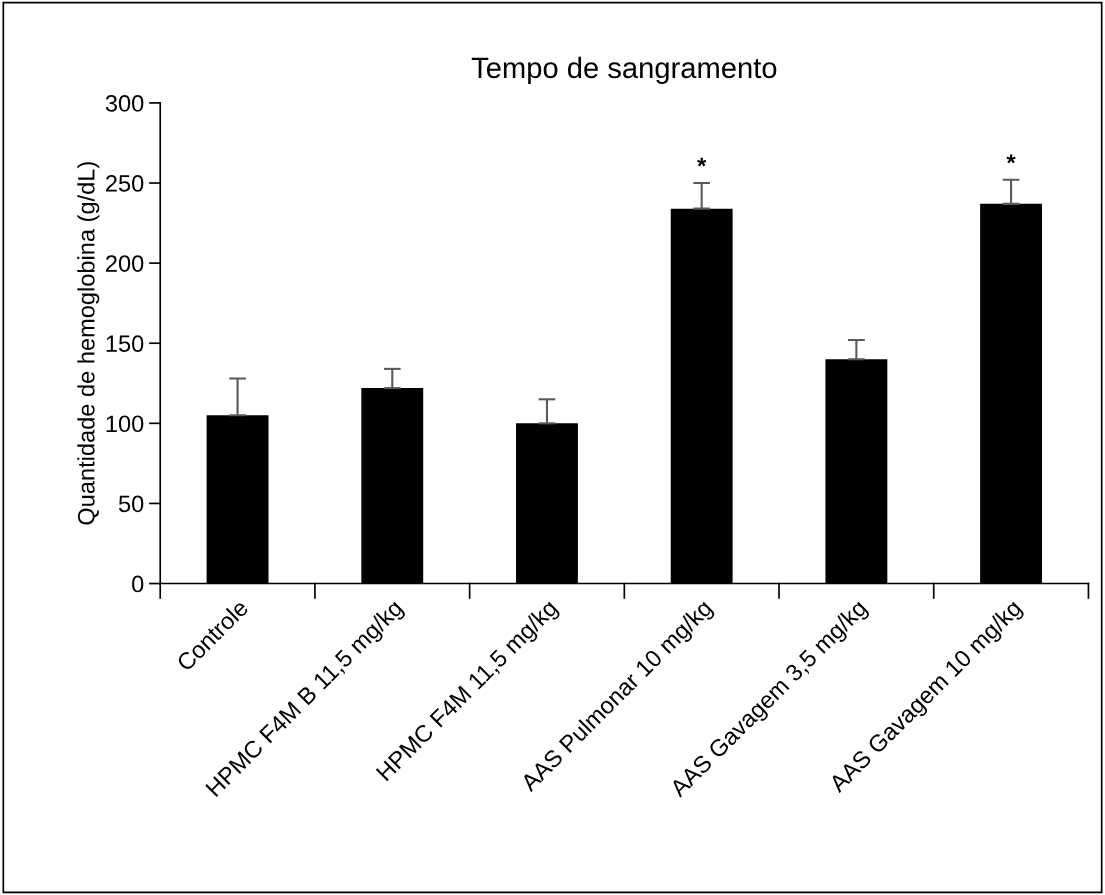  What do you see at coordinates (125, 344) in the screenshot?
I see `y-tick-label: 150` at bounding box center [125, 344].